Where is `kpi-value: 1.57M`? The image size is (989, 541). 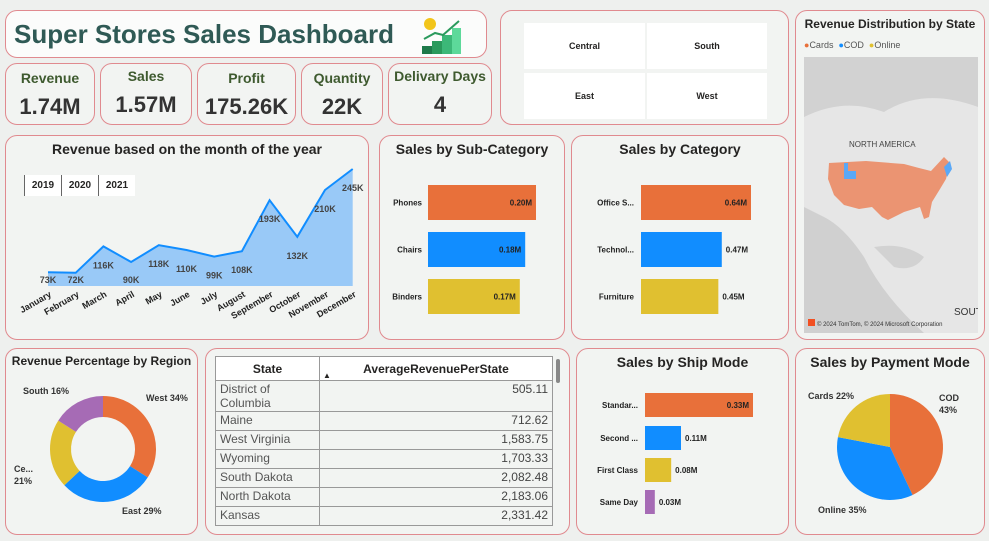
kpi-value: 1.57M is located at coordinates (146, 104).